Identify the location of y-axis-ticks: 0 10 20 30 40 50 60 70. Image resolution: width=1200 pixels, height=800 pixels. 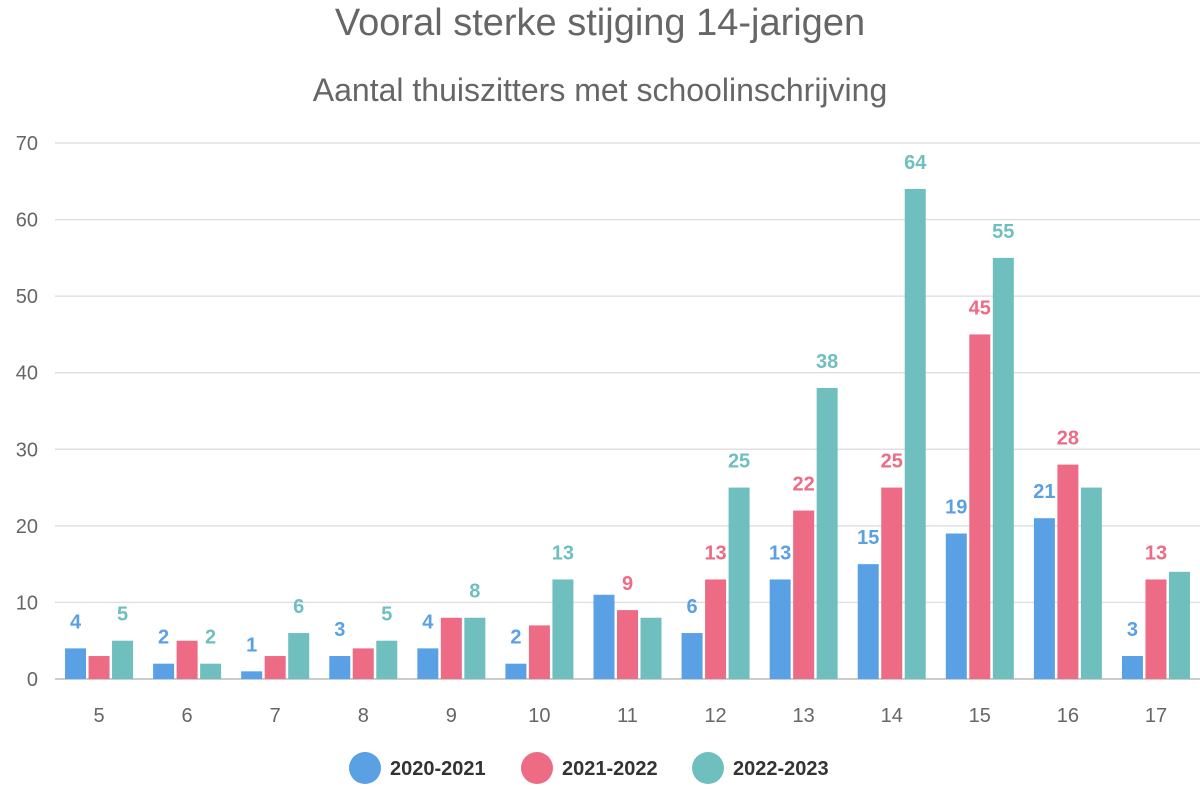
(27, 412).